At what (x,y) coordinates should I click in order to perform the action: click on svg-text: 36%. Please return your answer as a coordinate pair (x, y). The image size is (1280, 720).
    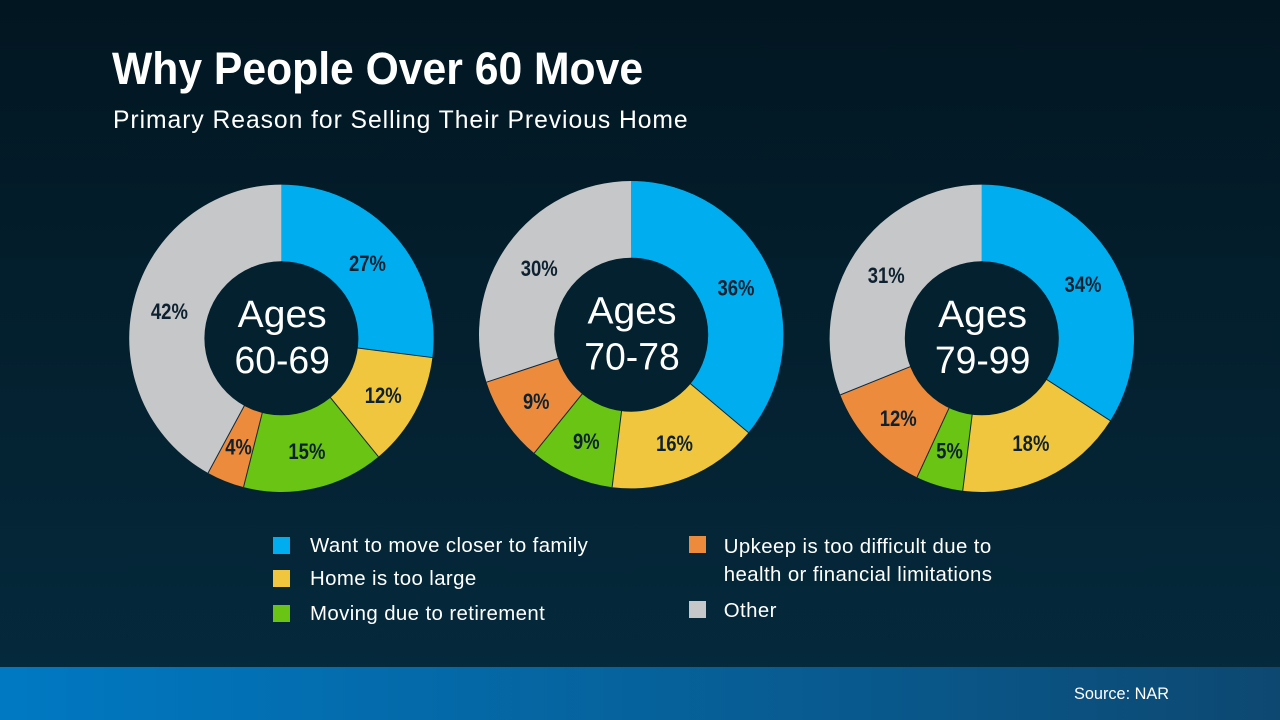
    Looking at the image, I should click on (736, 287).